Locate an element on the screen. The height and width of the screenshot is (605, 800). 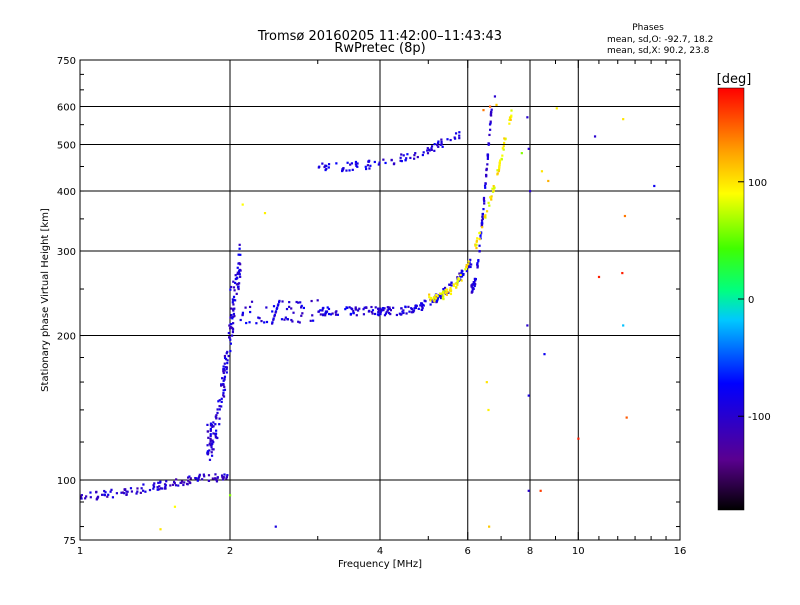
x-tick-label: 4 is located at coordinates (380, 551).